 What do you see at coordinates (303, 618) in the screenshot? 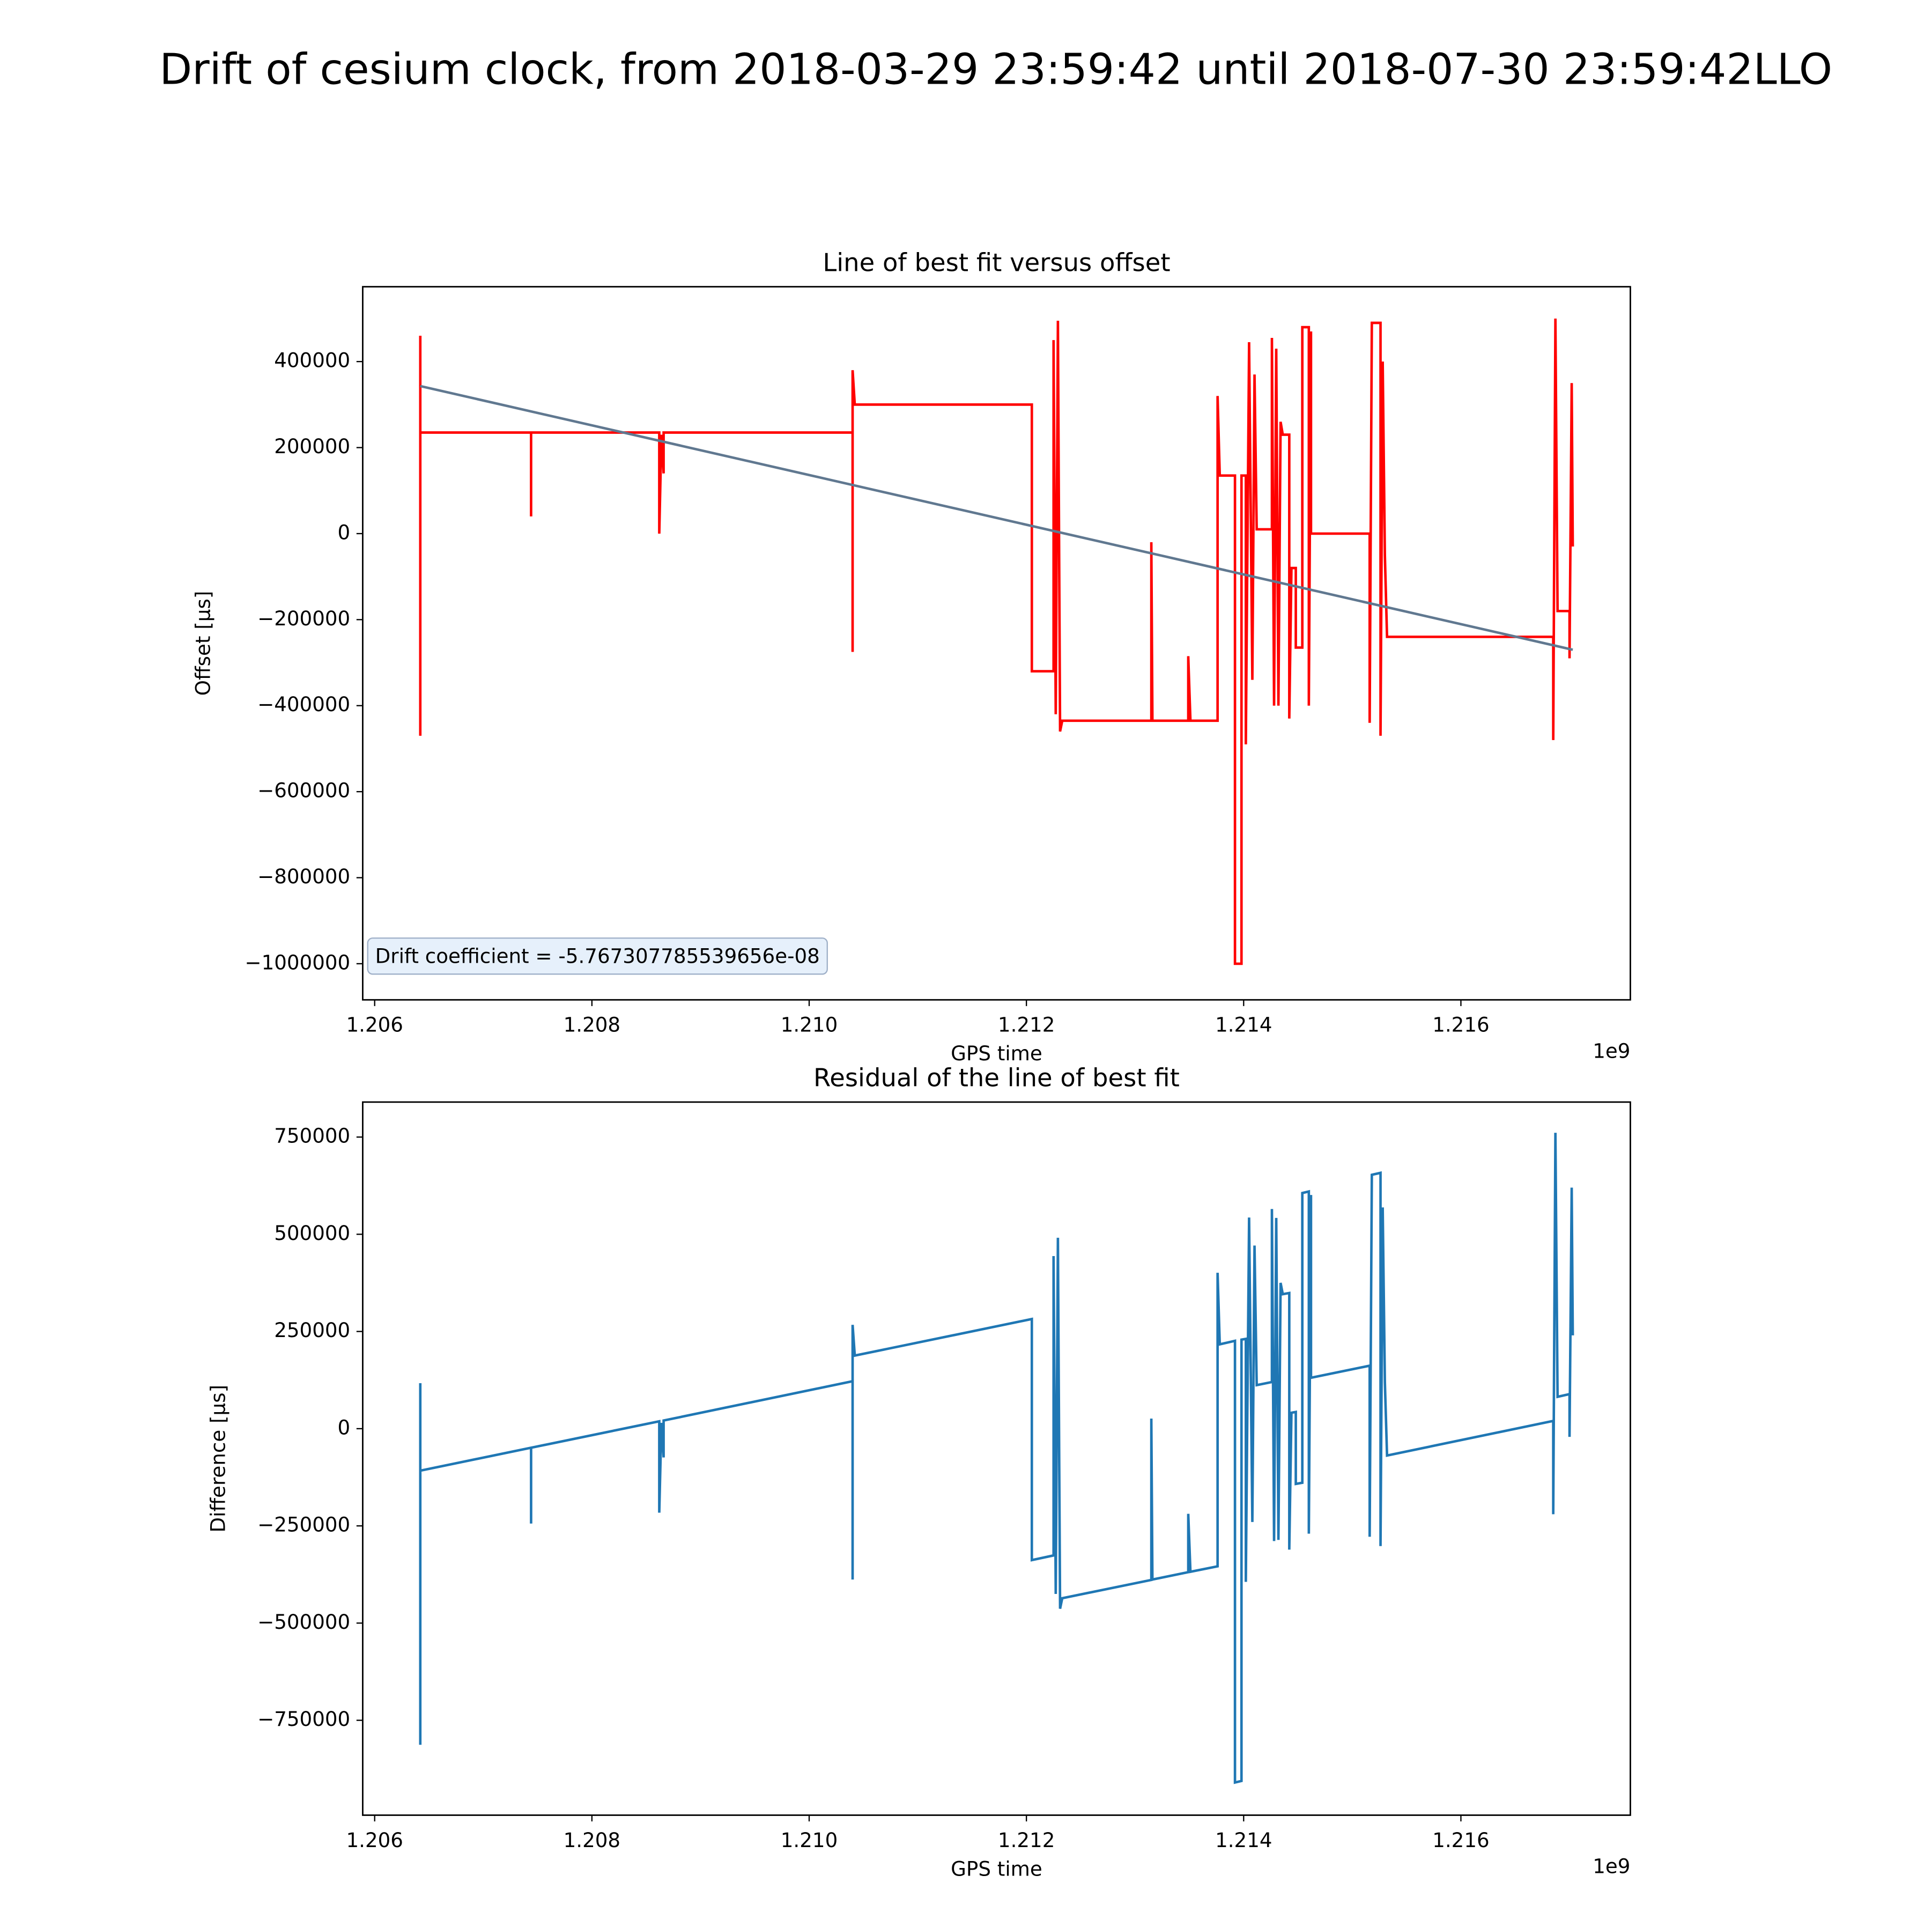
I see `y-tick-label: −200000` at bounding box center [303, 618].